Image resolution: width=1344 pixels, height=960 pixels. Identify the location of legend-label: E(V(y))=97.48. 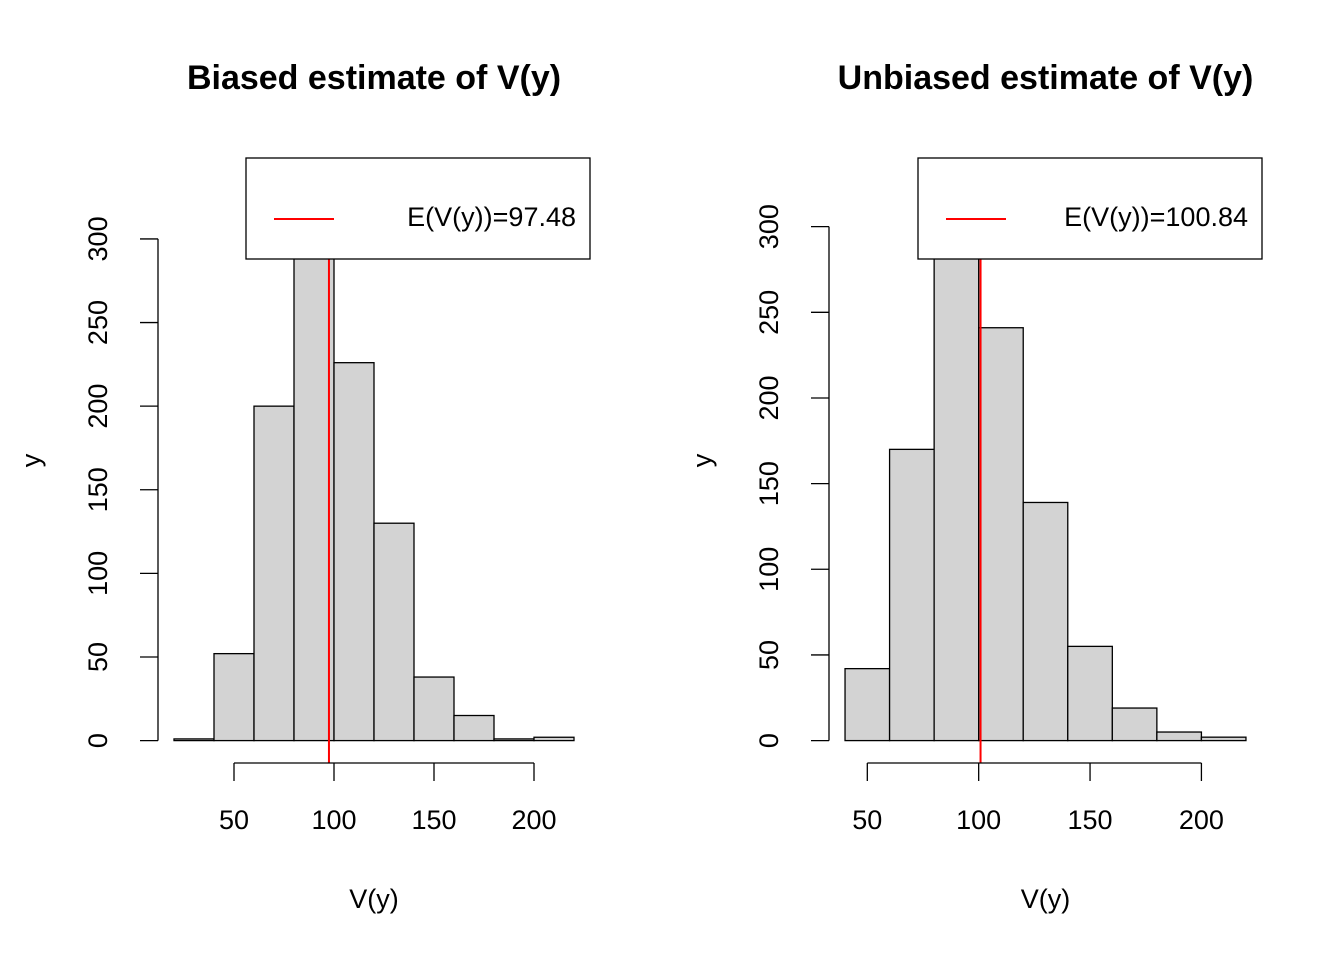
(491, 217).